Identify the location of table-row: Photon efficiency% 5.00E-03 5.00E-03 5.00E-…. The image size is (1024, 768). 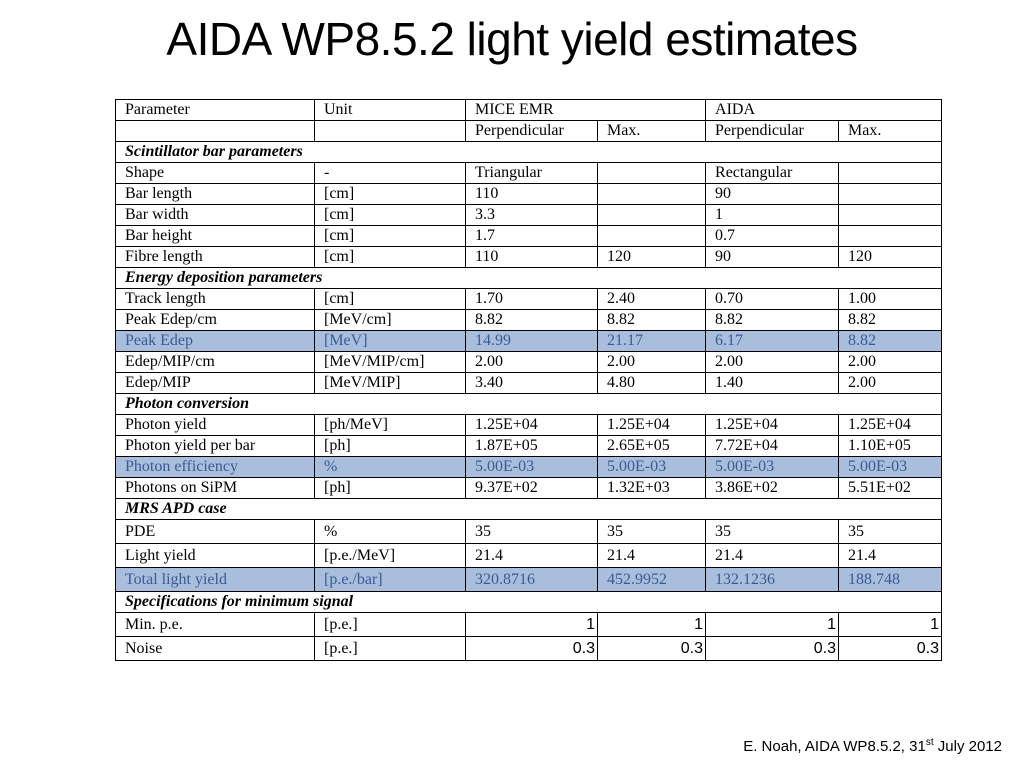
(529, 467).